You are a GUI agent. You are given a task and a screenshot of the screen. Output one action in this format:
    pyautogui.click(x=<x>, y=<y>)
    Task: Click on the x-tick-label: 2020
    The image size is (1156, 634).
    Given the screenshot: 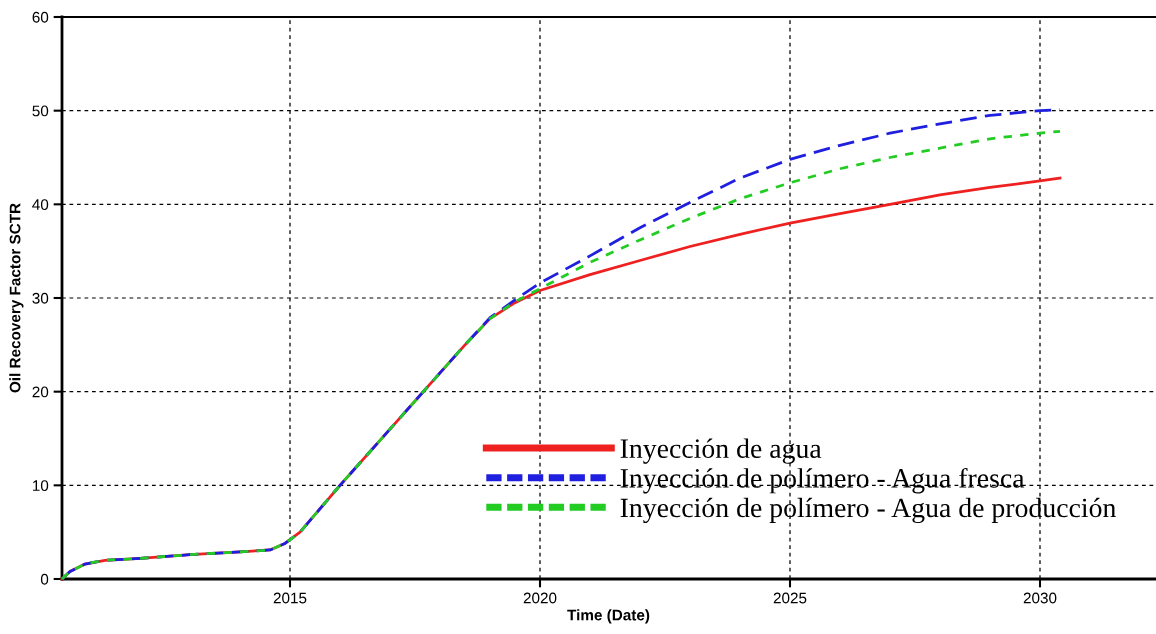 What is the action you would take?
    pyautogui.click(x=540, y=598)
    